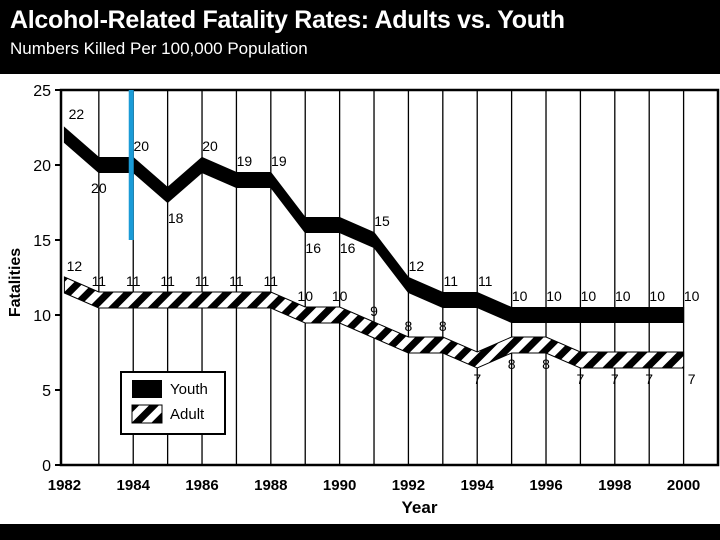 The image size is (720, 540). Describe the element at coordinates (167, 281) in the screenshot. I see `adult-label-1985: 11` at that location.